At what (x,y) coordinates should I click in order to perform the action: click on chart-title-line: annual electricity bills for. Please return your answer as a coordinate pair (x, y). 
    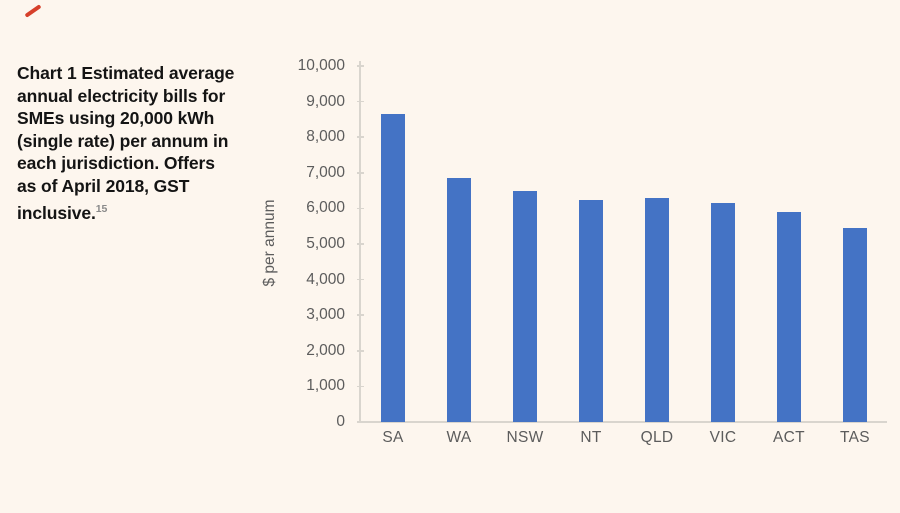
    Looking at the image, I should click on (121, 95).